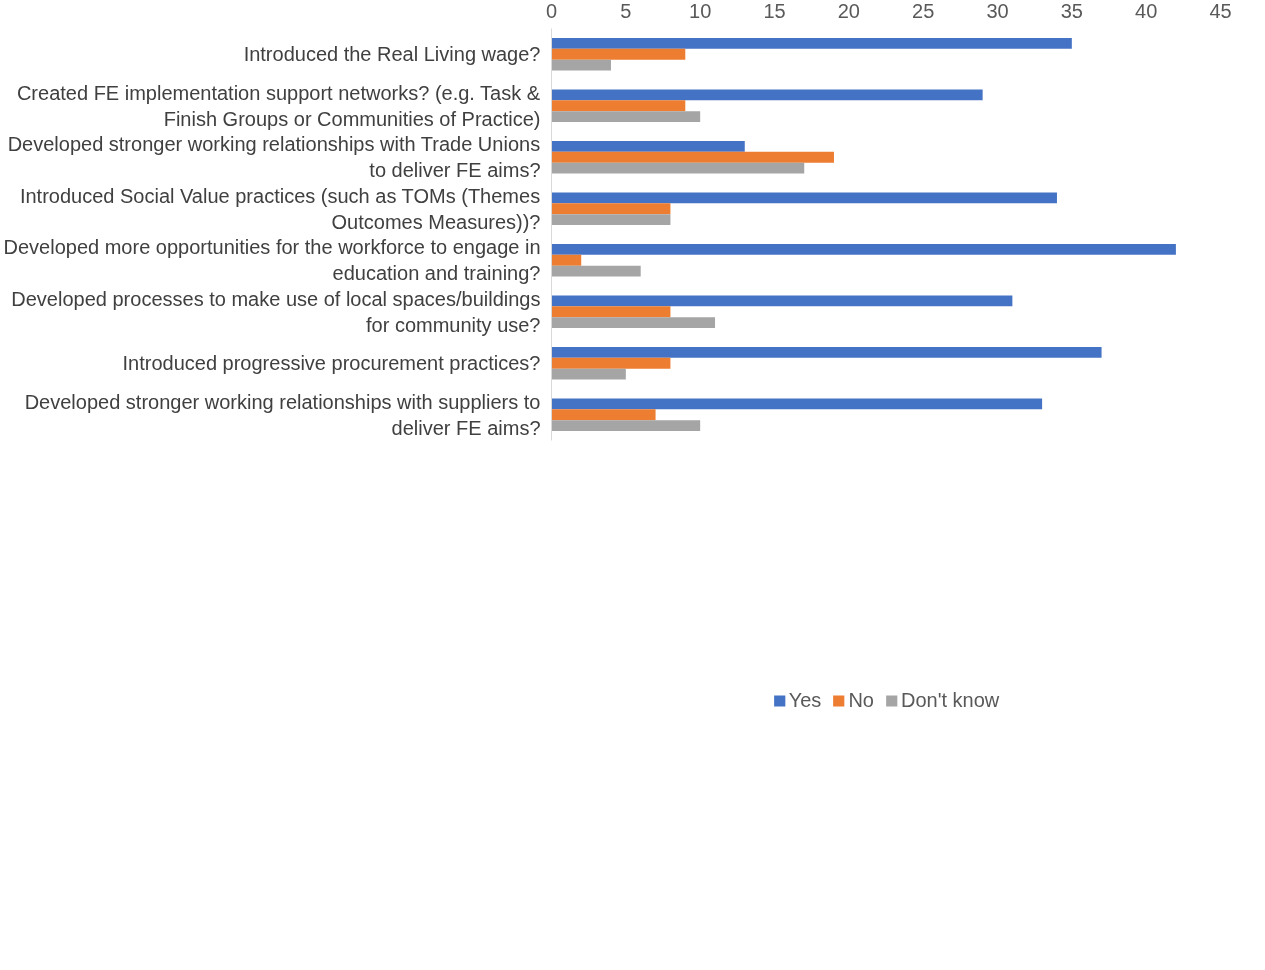  Describe the element at coordinates (1220, 11) in the screenshot. I see `x-tick-label: 45` at that location.